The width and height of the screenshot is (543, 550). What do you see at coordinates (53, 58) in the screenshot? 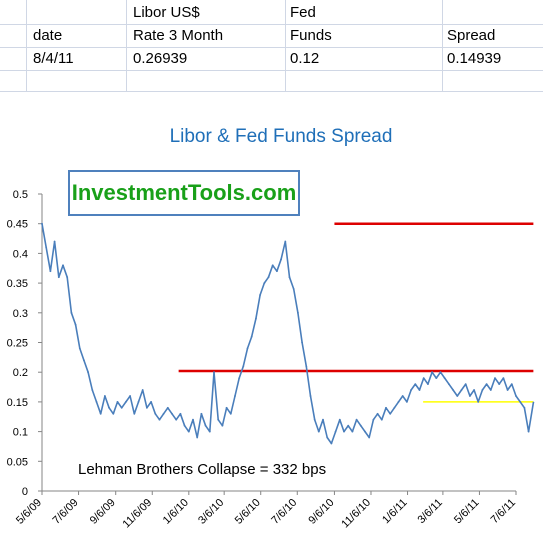
I see `date-value-cell: 8/4/11` at bounding box center [53, 58].